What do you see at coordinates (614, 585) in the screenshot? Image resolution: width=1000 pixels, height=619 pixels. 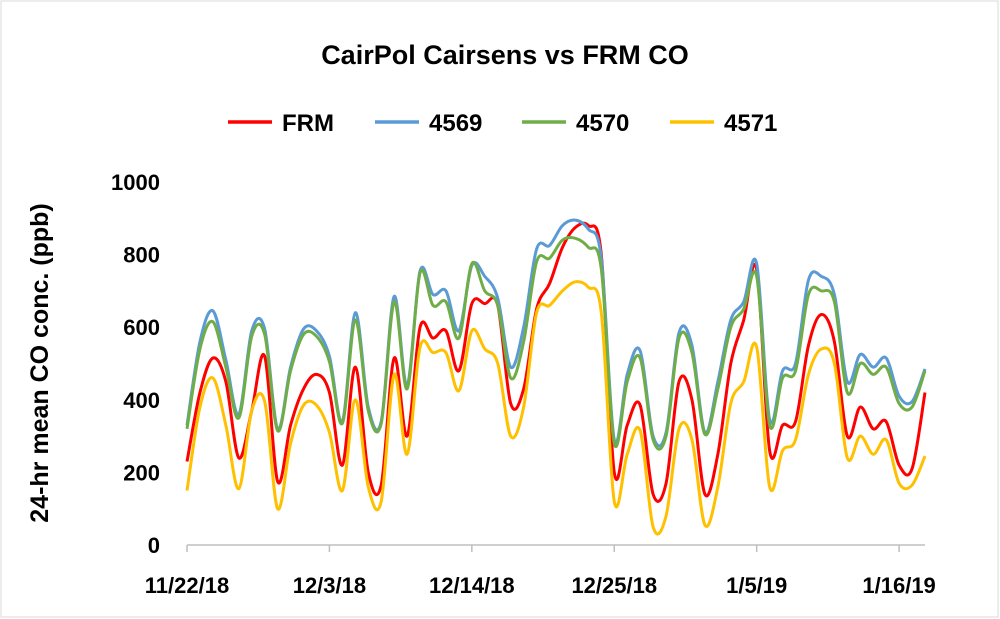 I see `x-tick-label: 12/25/18` at bounding box center [614, 585].